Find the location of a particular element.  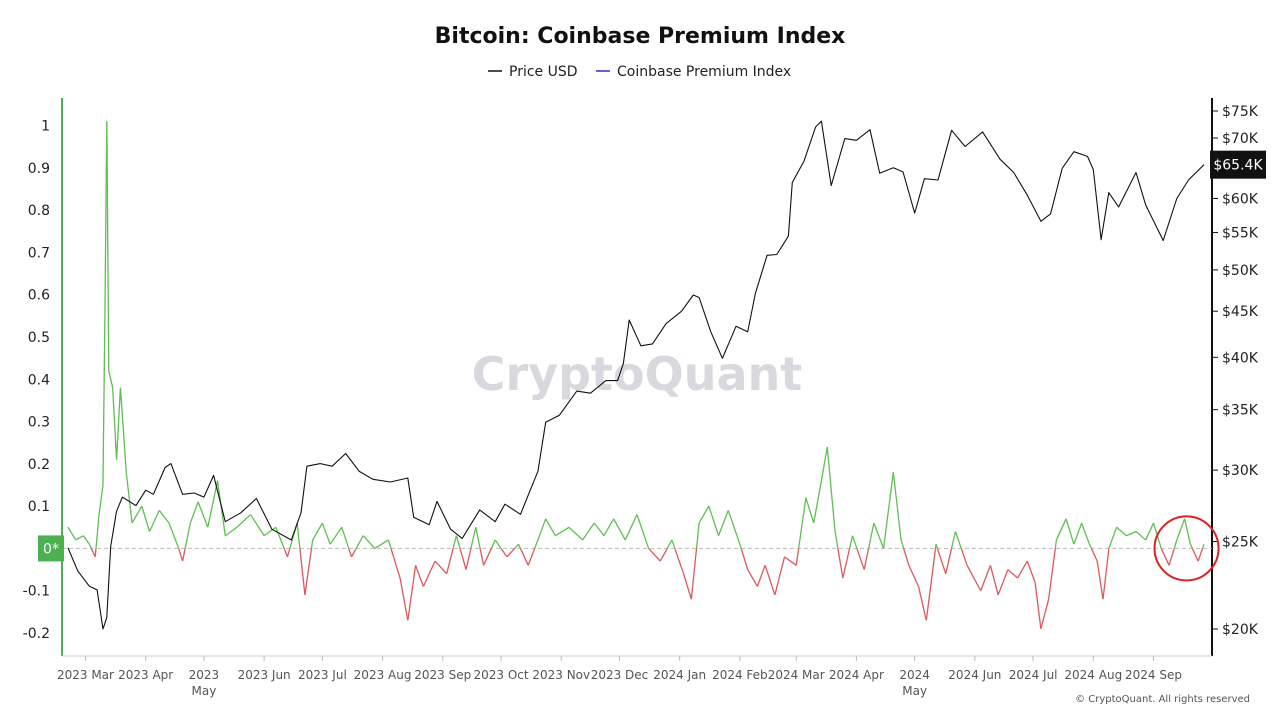

right-axis-tick-label: $50K is located at coordinates (1240, 271).